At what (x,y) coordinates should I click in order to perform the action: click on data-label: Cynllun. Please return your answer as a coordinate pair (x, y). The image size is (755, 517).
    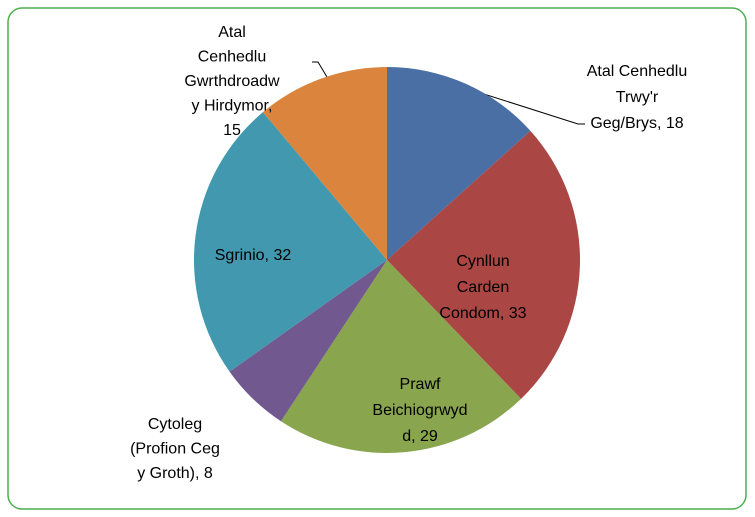
    Looking at the image, I should click on (482, 261).